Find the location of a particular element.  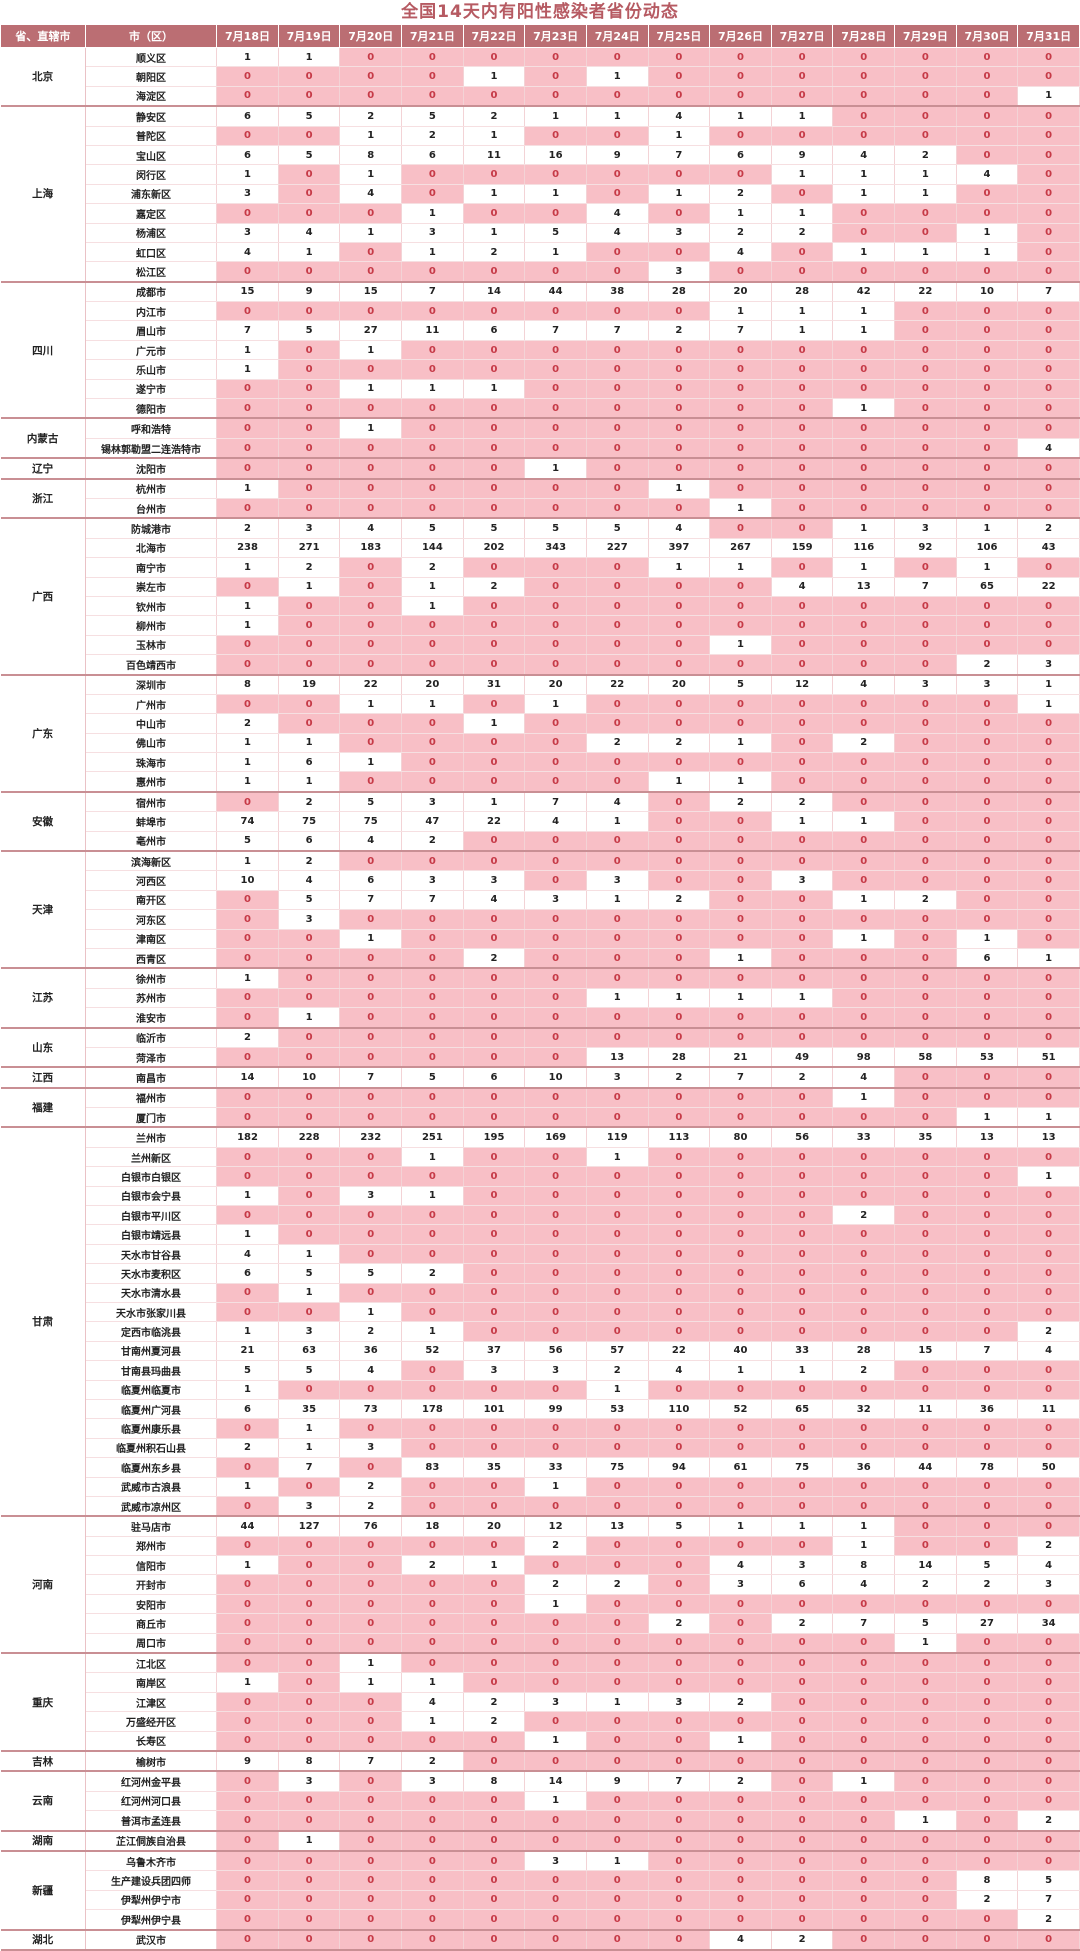

province-cell: 河南 is located at coordinates (43, 1585).